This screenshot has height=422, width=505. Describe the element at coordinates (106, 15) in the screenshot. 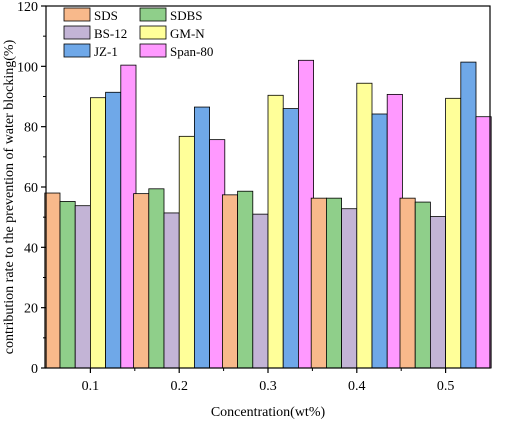

I see `legend-label-sds: SDS` at that location.